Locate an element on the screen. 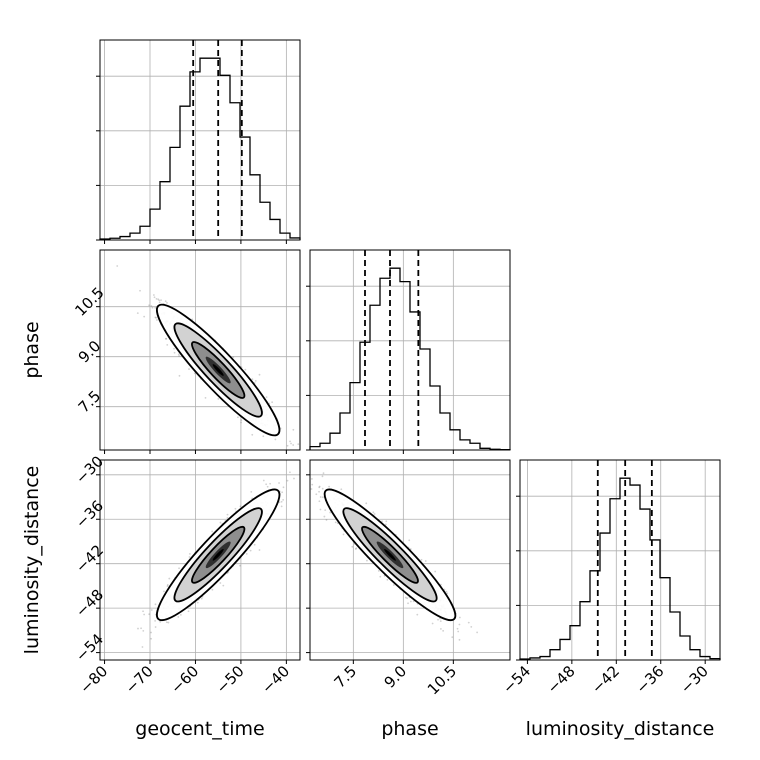  x-tick-label: −50 is located at coordinates (230, 679).